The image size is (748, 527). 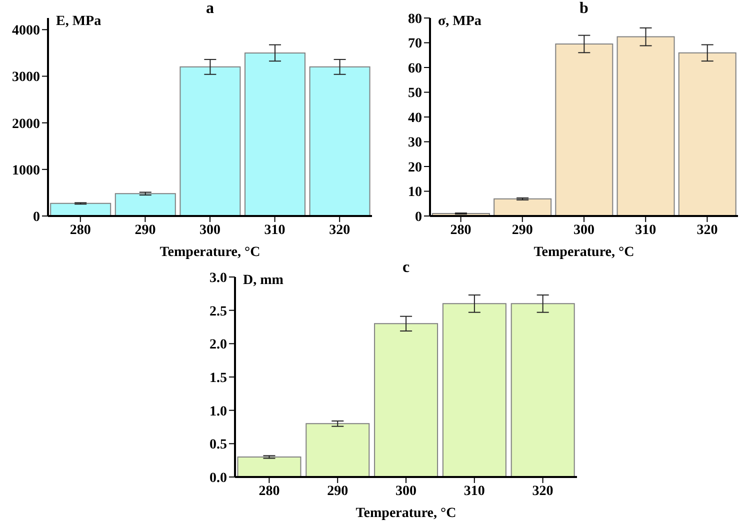 What do you see at coordinates (26, 31) in the screenshot?
I see `y-tick-label: 4000` at bounding box center [26, 31].